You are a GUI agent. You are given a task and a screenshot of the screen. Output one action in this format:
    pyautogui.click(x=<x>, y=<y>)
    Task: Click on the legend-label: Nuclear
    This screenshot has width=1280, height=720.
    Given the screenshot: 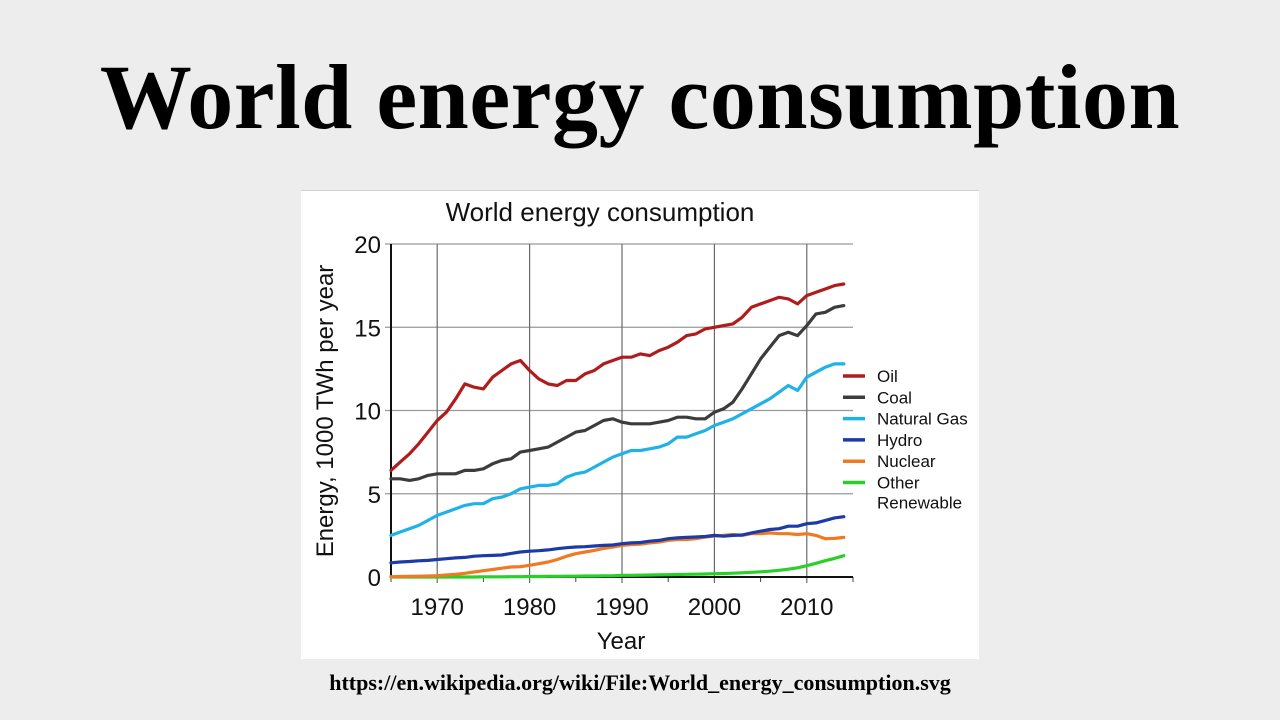 What is the action you would take?
    pyautogui.click(x=906, y=461)
    